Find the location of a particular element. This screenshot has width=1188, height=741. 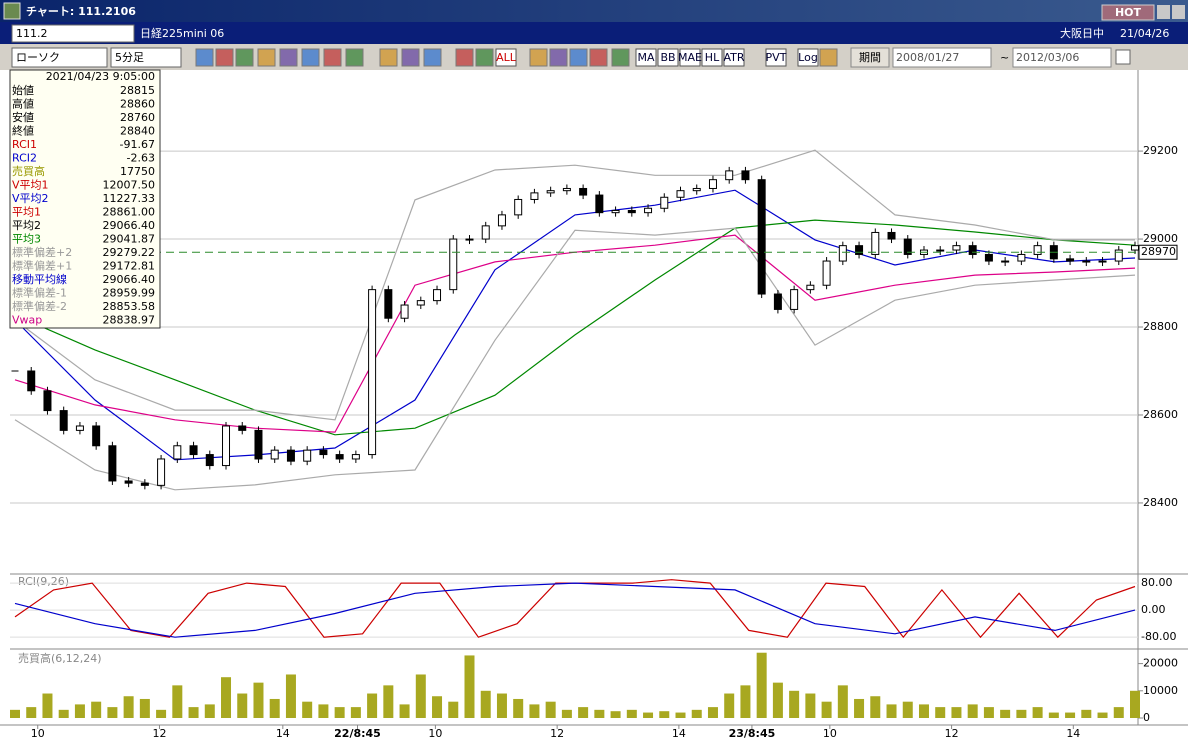

hot-button is located at coordinates (1128, 12).